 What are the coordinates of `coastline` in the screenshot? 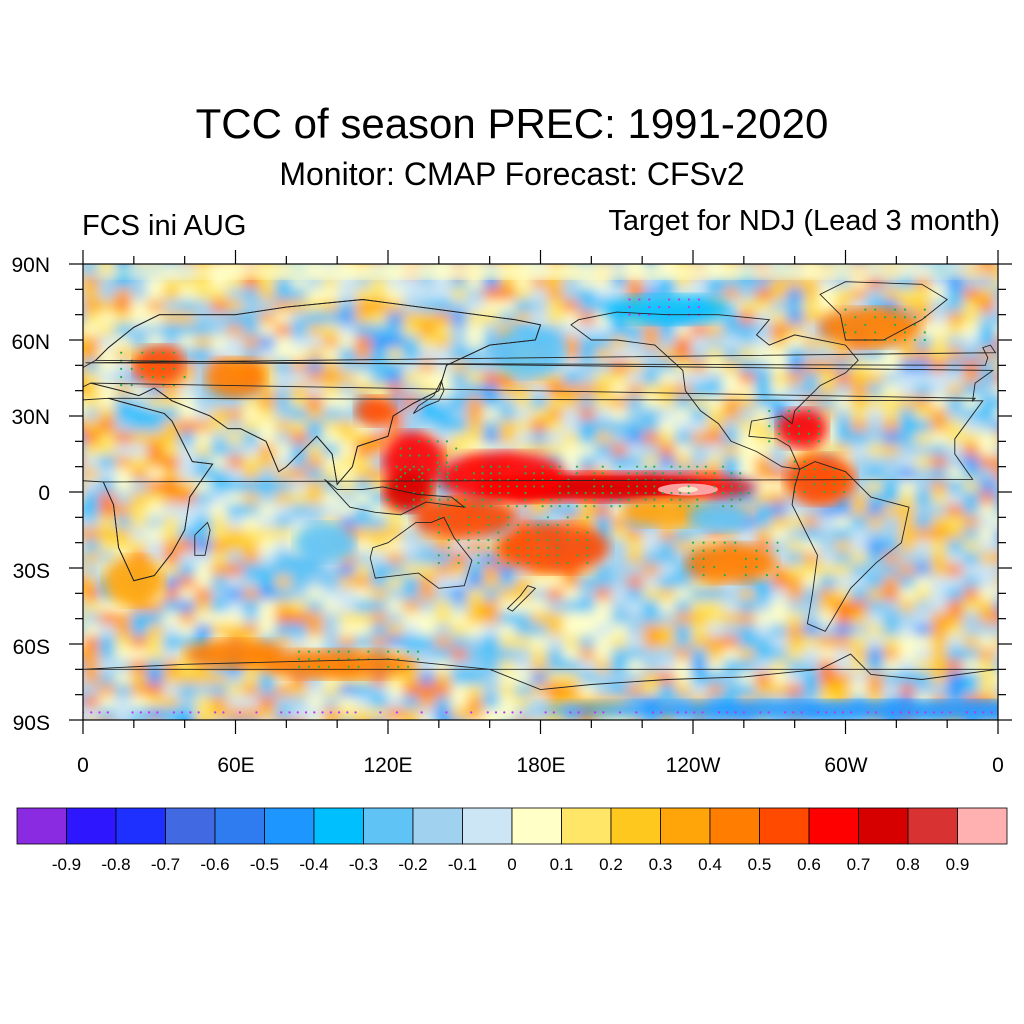 It's located at (883, 311).